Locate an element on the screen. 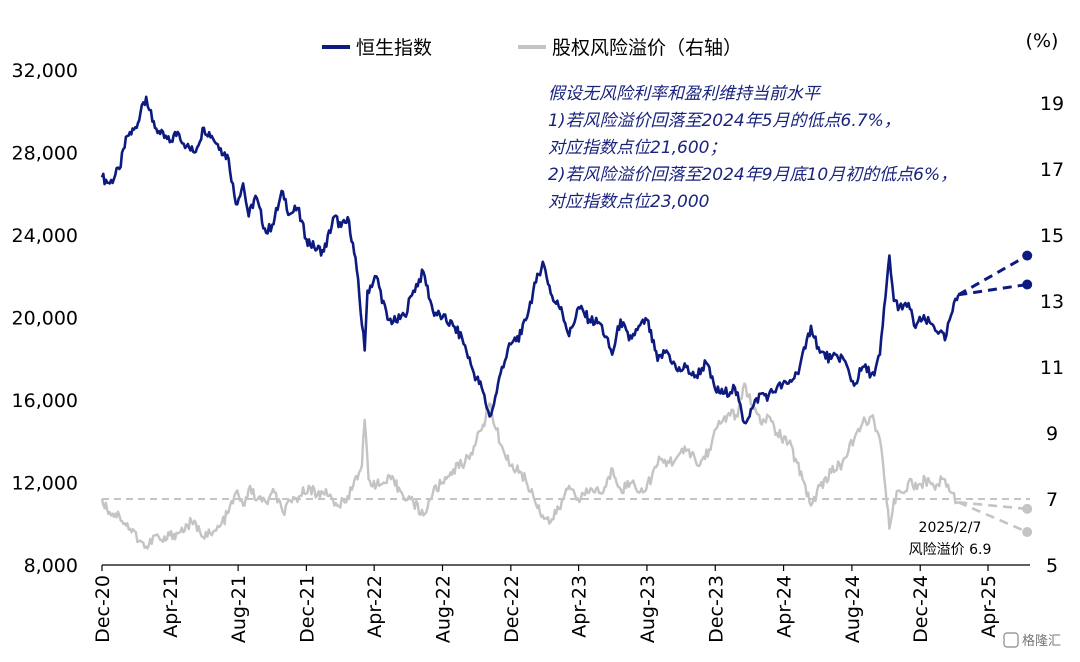  x-tick-label-13: Apr-25 is located at coordinates (989, 606).